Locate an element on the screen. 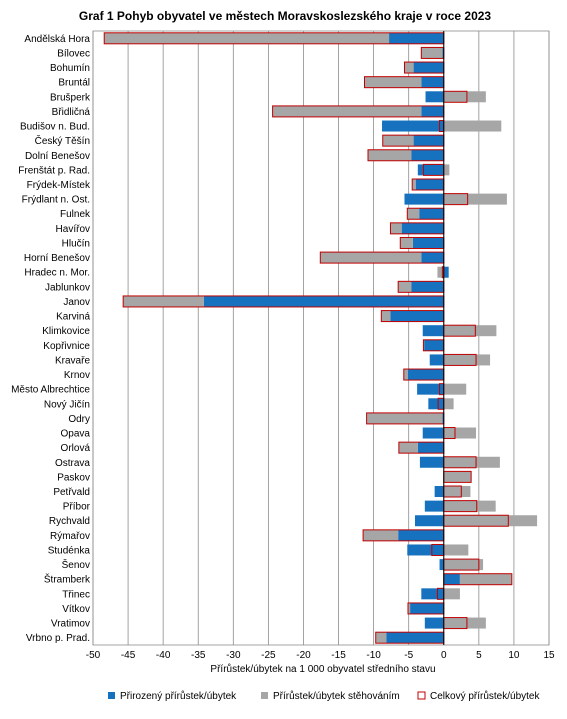  category-label: Bohumín is located at coordinates (70, 68).